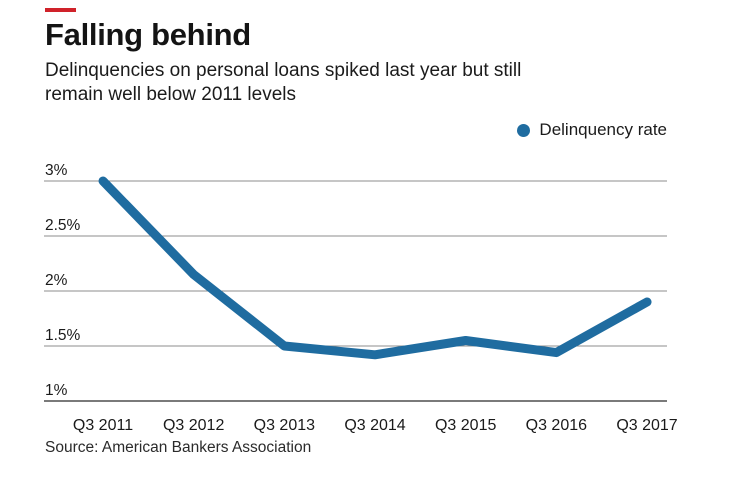 The width and height of the screenshot is (740, 482). I want to click on y-tick-label: 2.5%, so click(63, 225).